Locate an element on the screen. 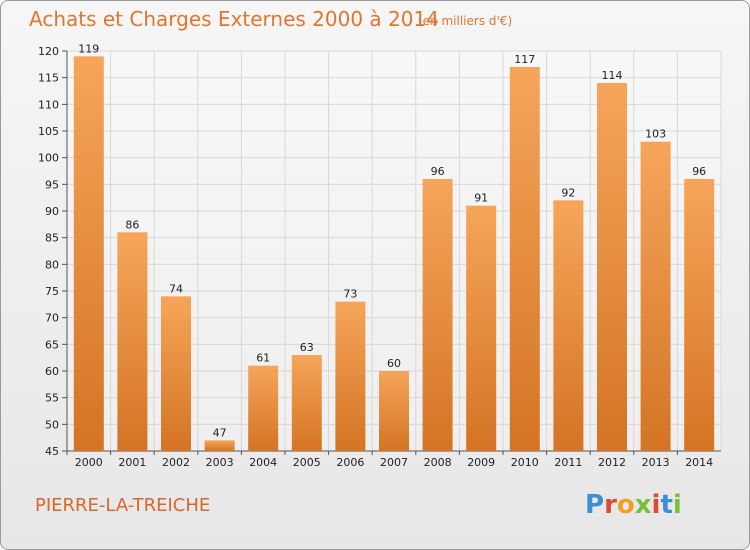  x-tick-label: 2001 is located at coordinates (132, 462).